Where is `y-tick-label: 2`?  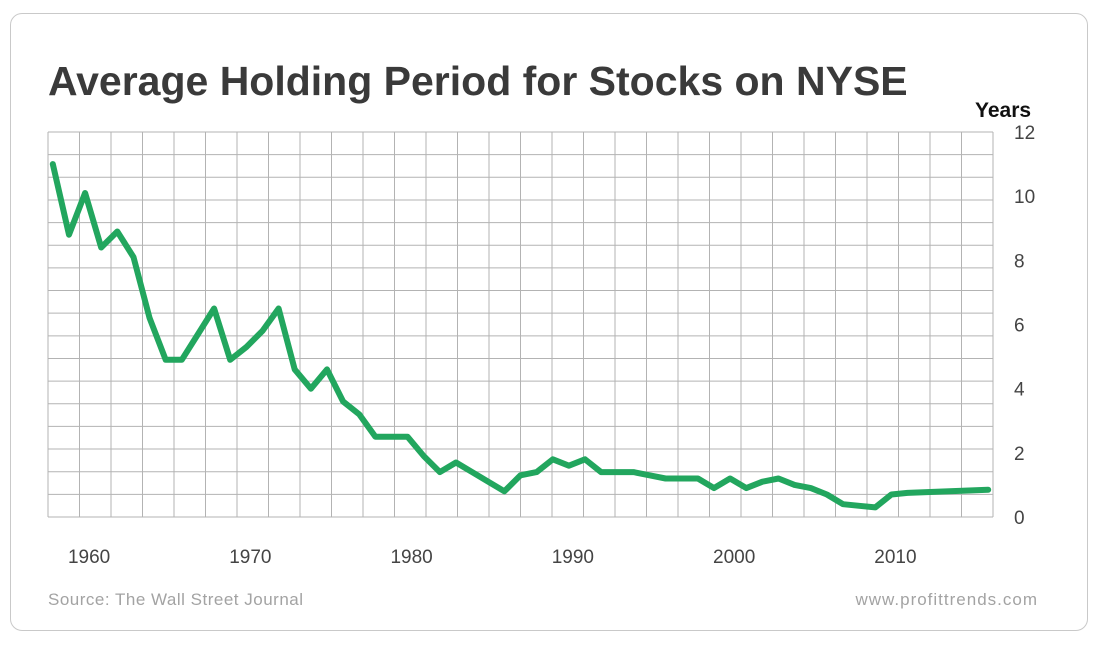 y-tick-label: 2 is located at coordinates (1019, 454).